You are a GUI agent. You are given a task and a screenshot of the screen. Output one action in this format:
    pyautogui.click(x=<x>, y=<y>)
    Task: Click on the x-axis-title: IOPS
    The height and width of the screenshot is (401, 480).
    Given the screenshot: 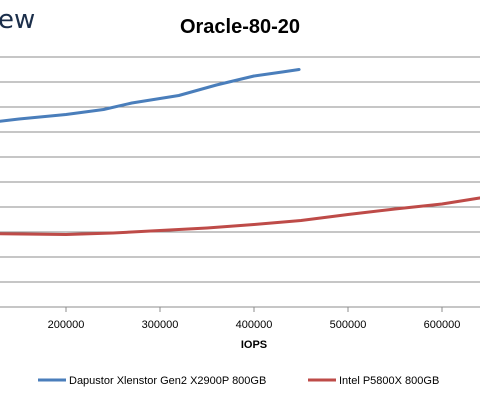 What is the action you would take?
    pyautogui.click(x=254, y=345)
    